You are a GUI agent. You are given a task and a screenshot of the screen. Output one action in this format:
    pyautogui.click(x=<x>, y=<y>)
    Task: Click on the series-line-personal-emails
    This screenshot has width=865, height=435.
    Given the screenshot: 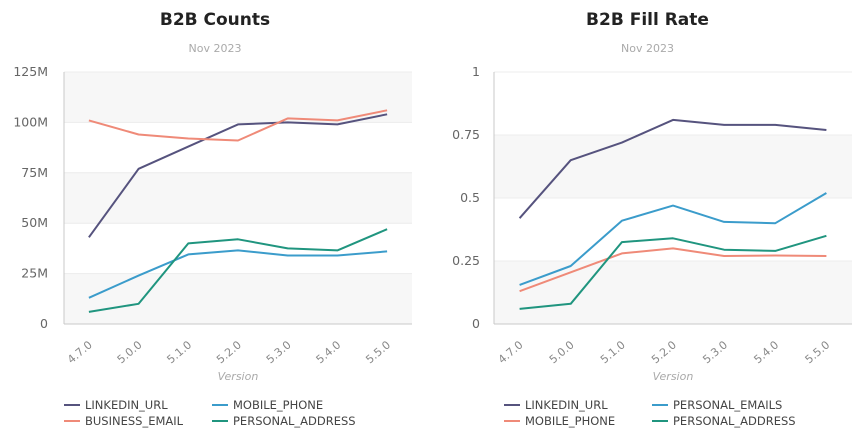 What is the action you would take?
    pyautogui.click(x=673, y=239)
    